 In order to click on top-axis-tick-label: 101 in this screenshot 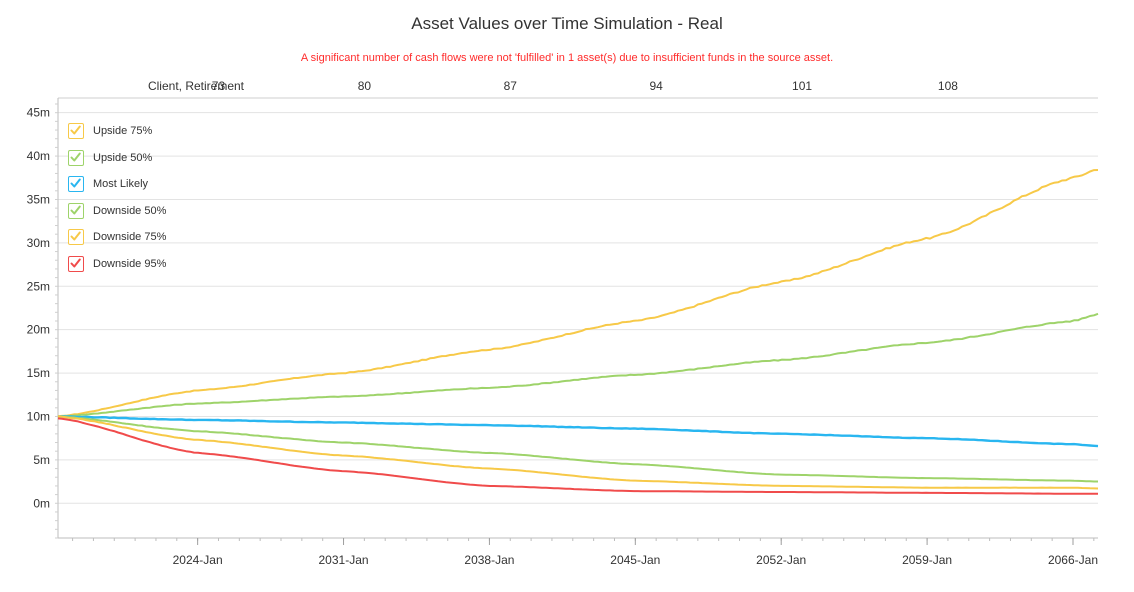, I will do `click(802, 86)`.